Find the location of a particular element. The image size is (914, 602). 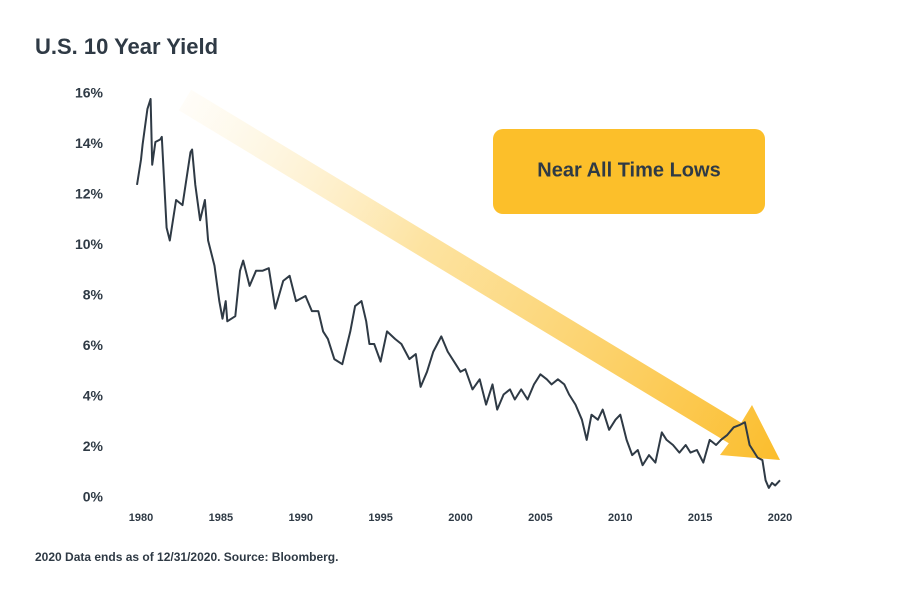

annotation-box is located at coordinates (629, 171).